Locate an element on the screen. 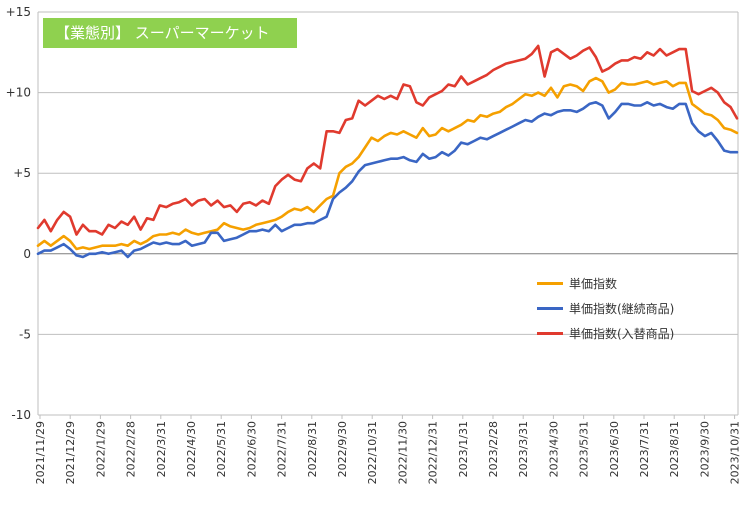 This screenshot has height=510, width=742. y-tick-label: +15 is located at coordinates (18, 12).